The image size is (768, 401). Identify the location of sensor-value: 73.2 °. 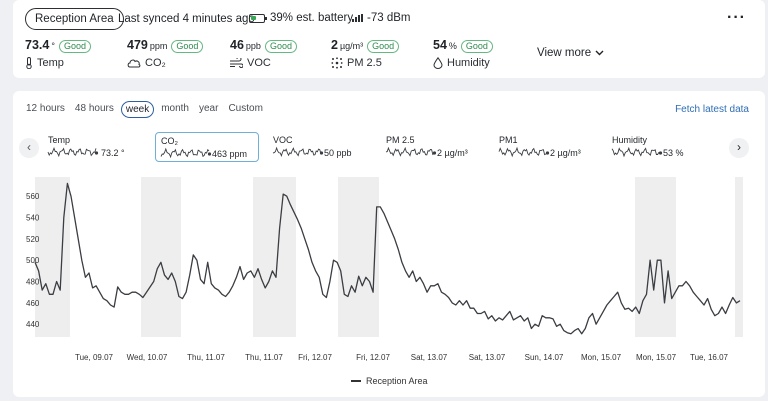
(113, 153).